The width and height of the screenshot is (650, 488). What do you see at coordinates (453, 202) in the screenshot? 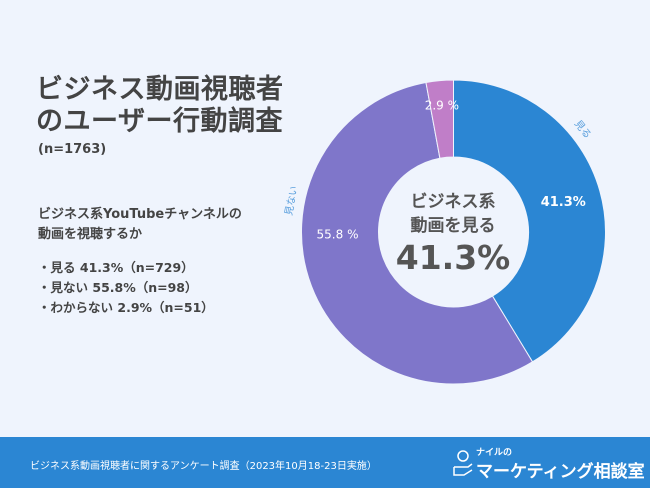
I see `center-line-1: ビジネス系` at bounding box center [453, 202].